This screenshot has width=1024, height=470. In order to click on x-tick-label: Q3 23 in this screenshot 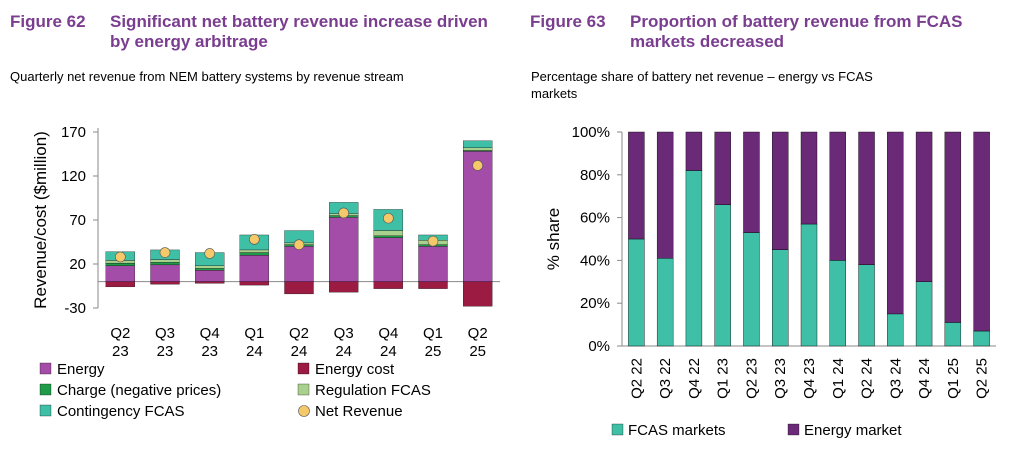, I will do `click(780, 378)`.